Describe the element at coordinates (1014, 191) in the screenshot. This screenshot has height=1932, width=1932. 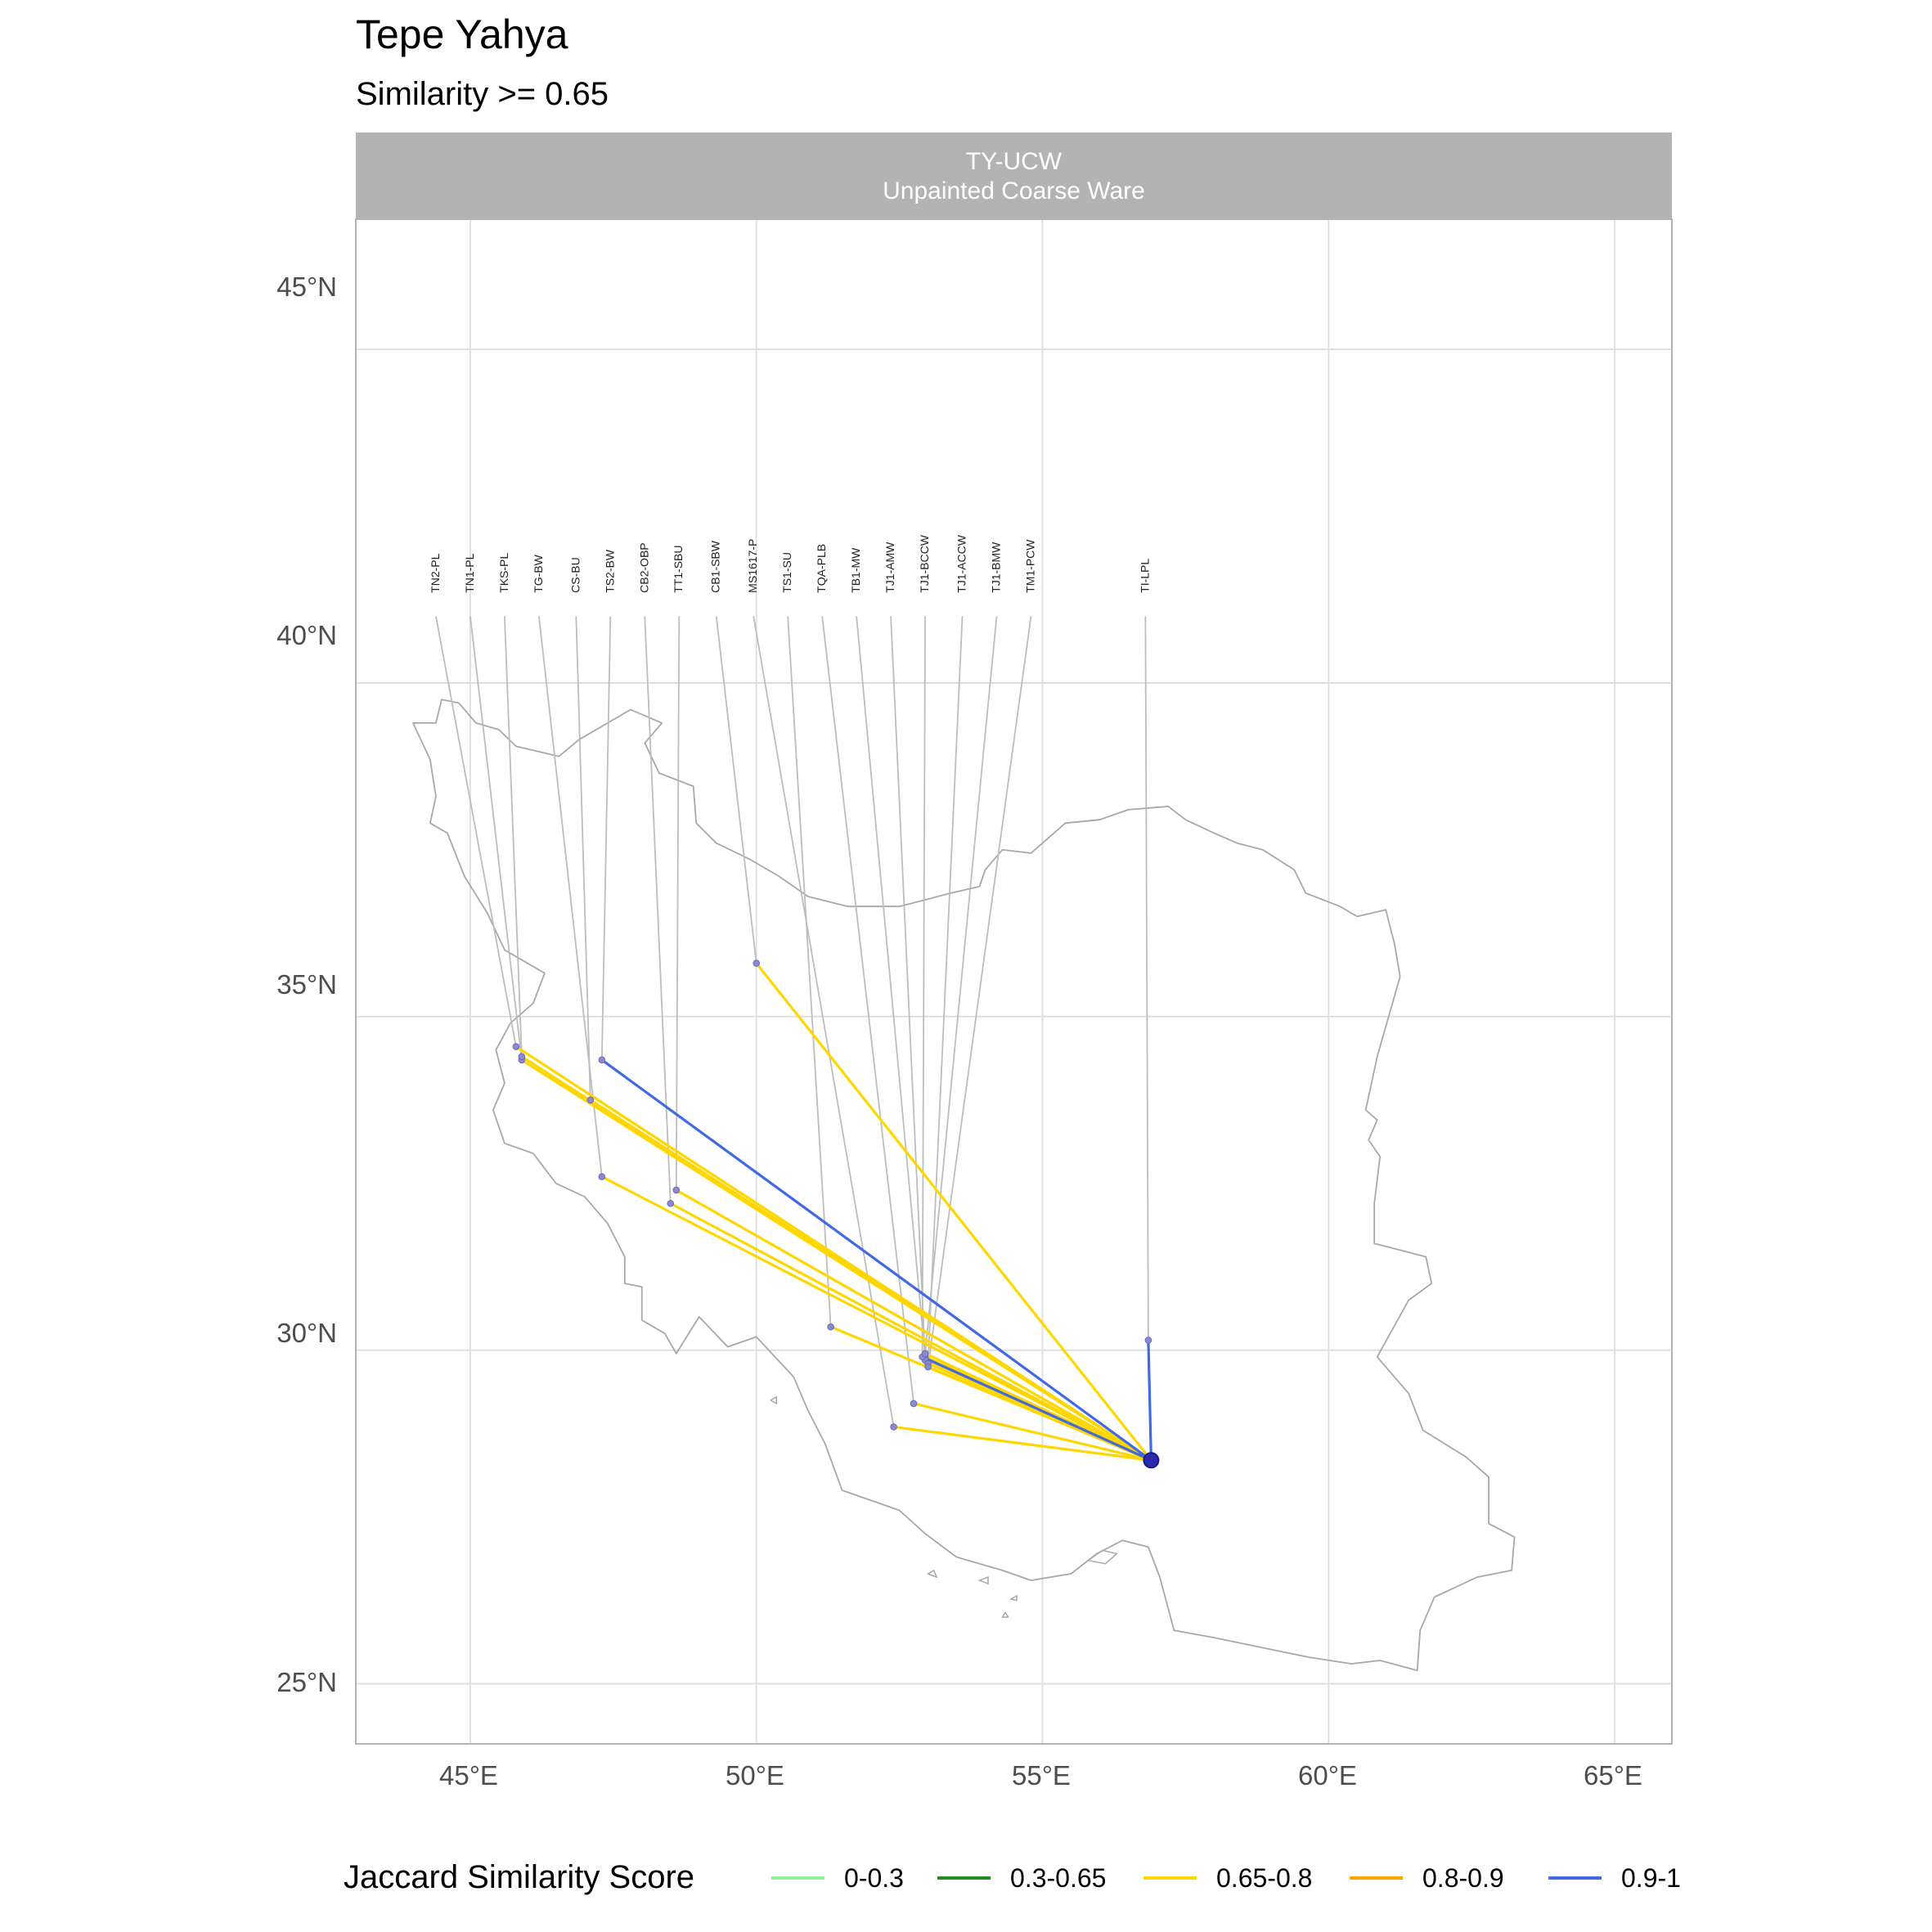
I see `facet-strip-line2: Unpainted Coarse Ware` at that location.